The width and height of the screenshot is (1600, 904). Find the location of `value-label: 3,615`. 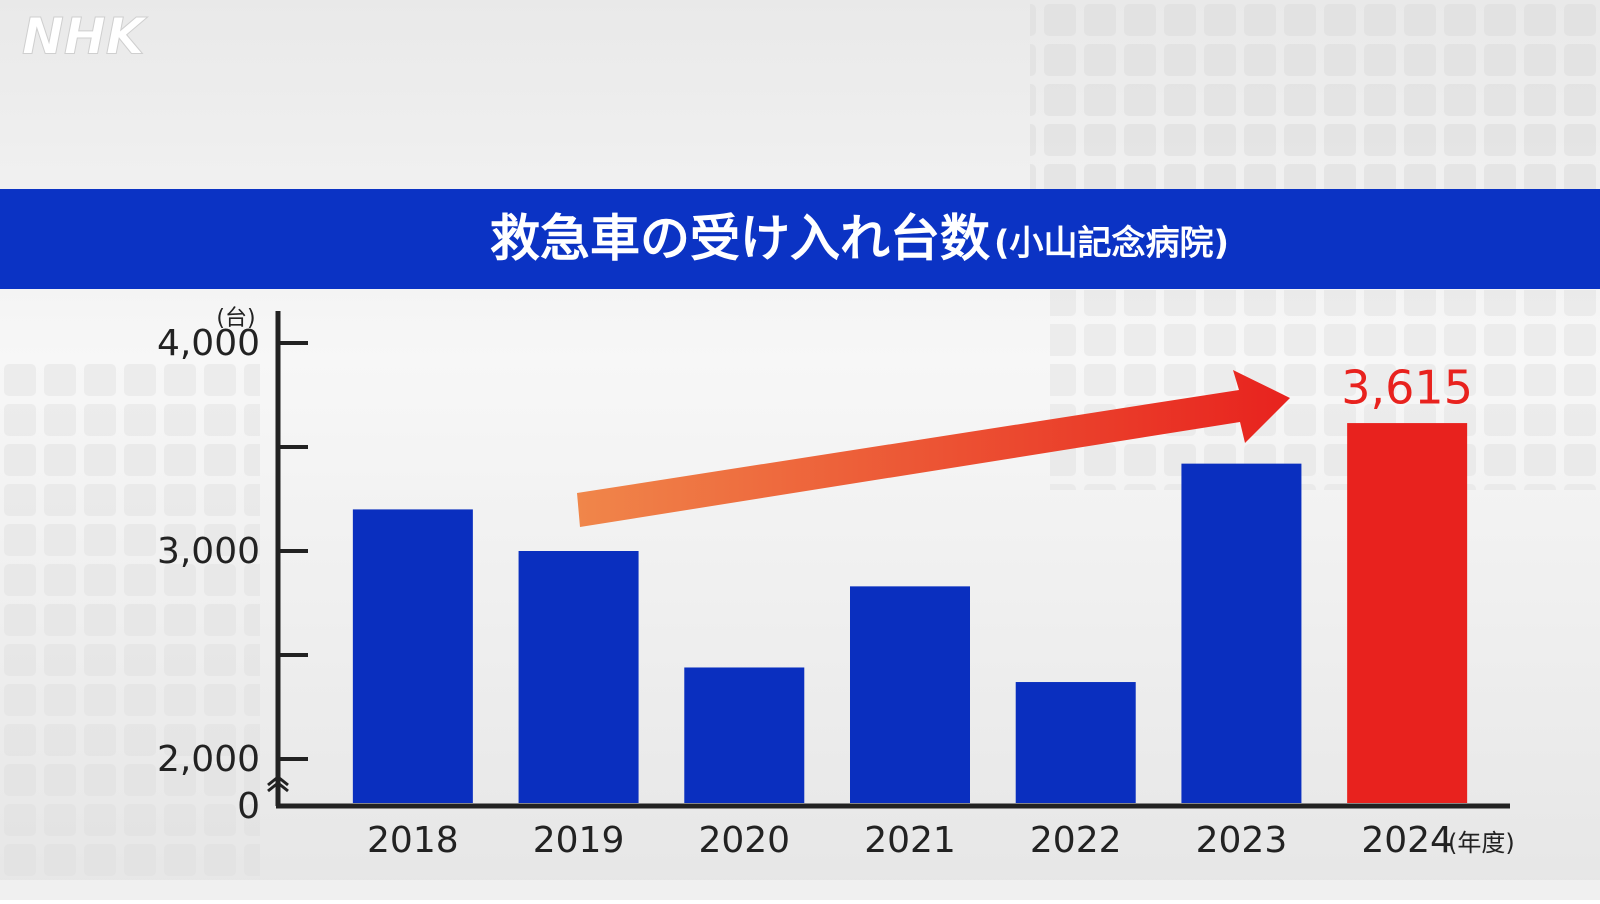

value-label: 3,615 is located at coordinates (1407, 388).